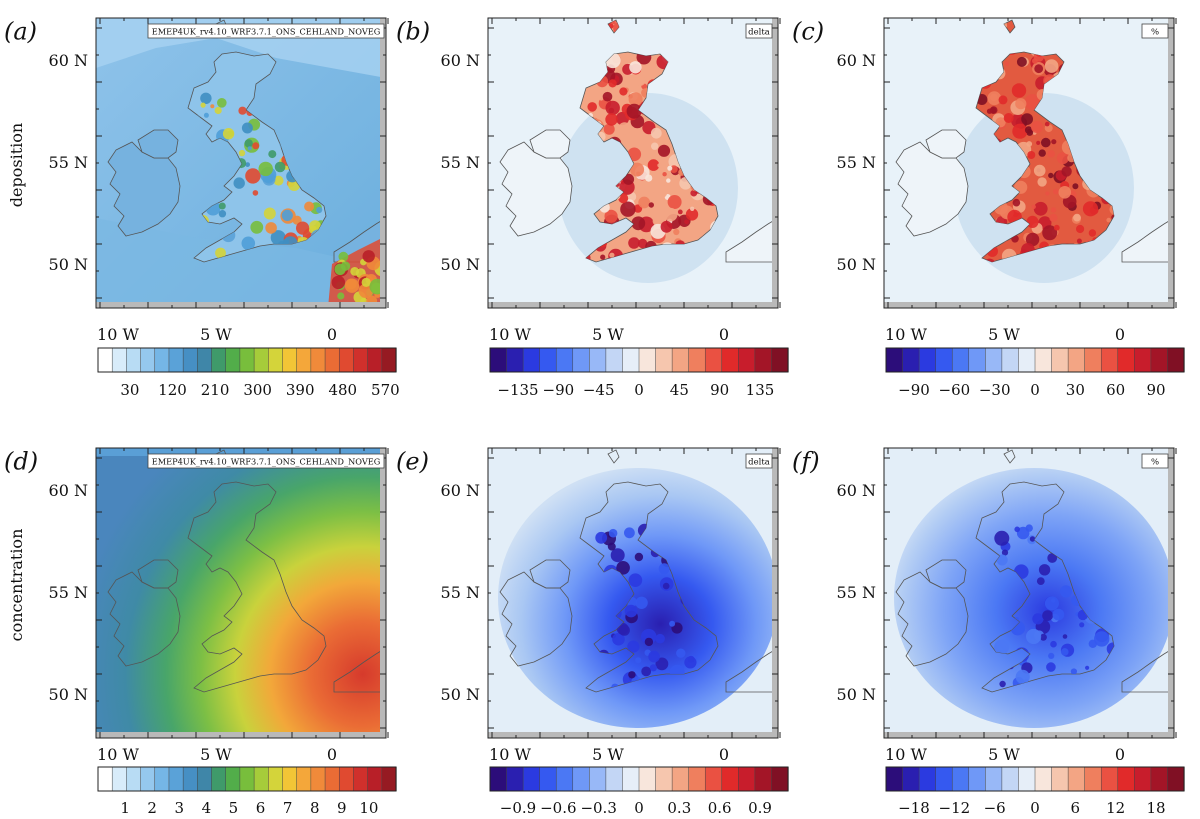 The width and height of the screenshot is (1200, 819). I want to click on colorbar-tick-label: 60, so click(1115, 390).